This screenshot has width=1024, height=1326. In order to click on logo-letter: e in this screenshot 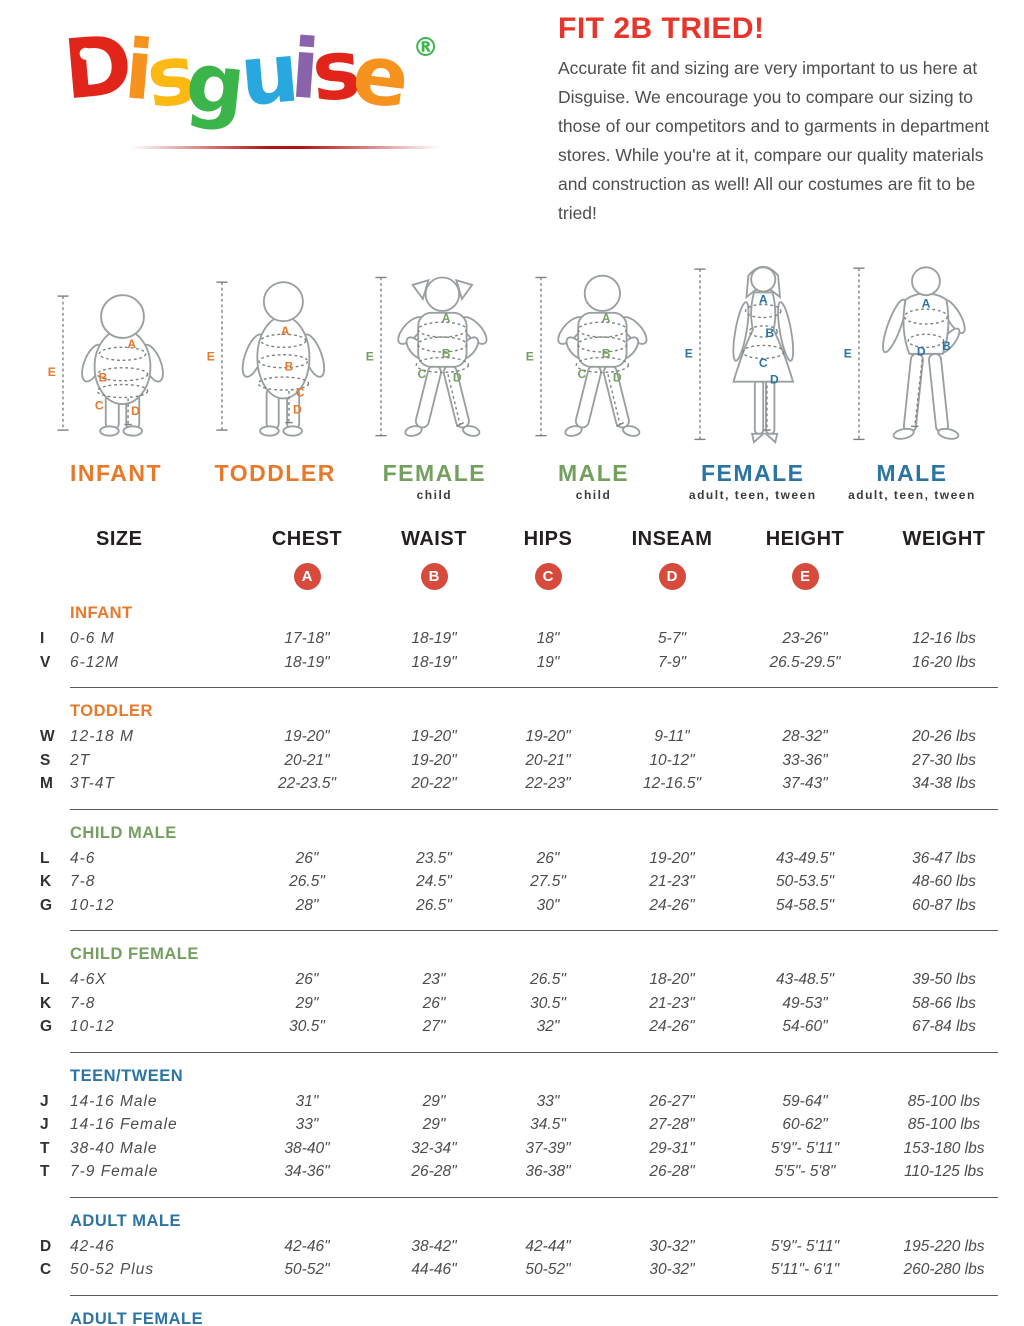, I will do `click(377, 76)`.